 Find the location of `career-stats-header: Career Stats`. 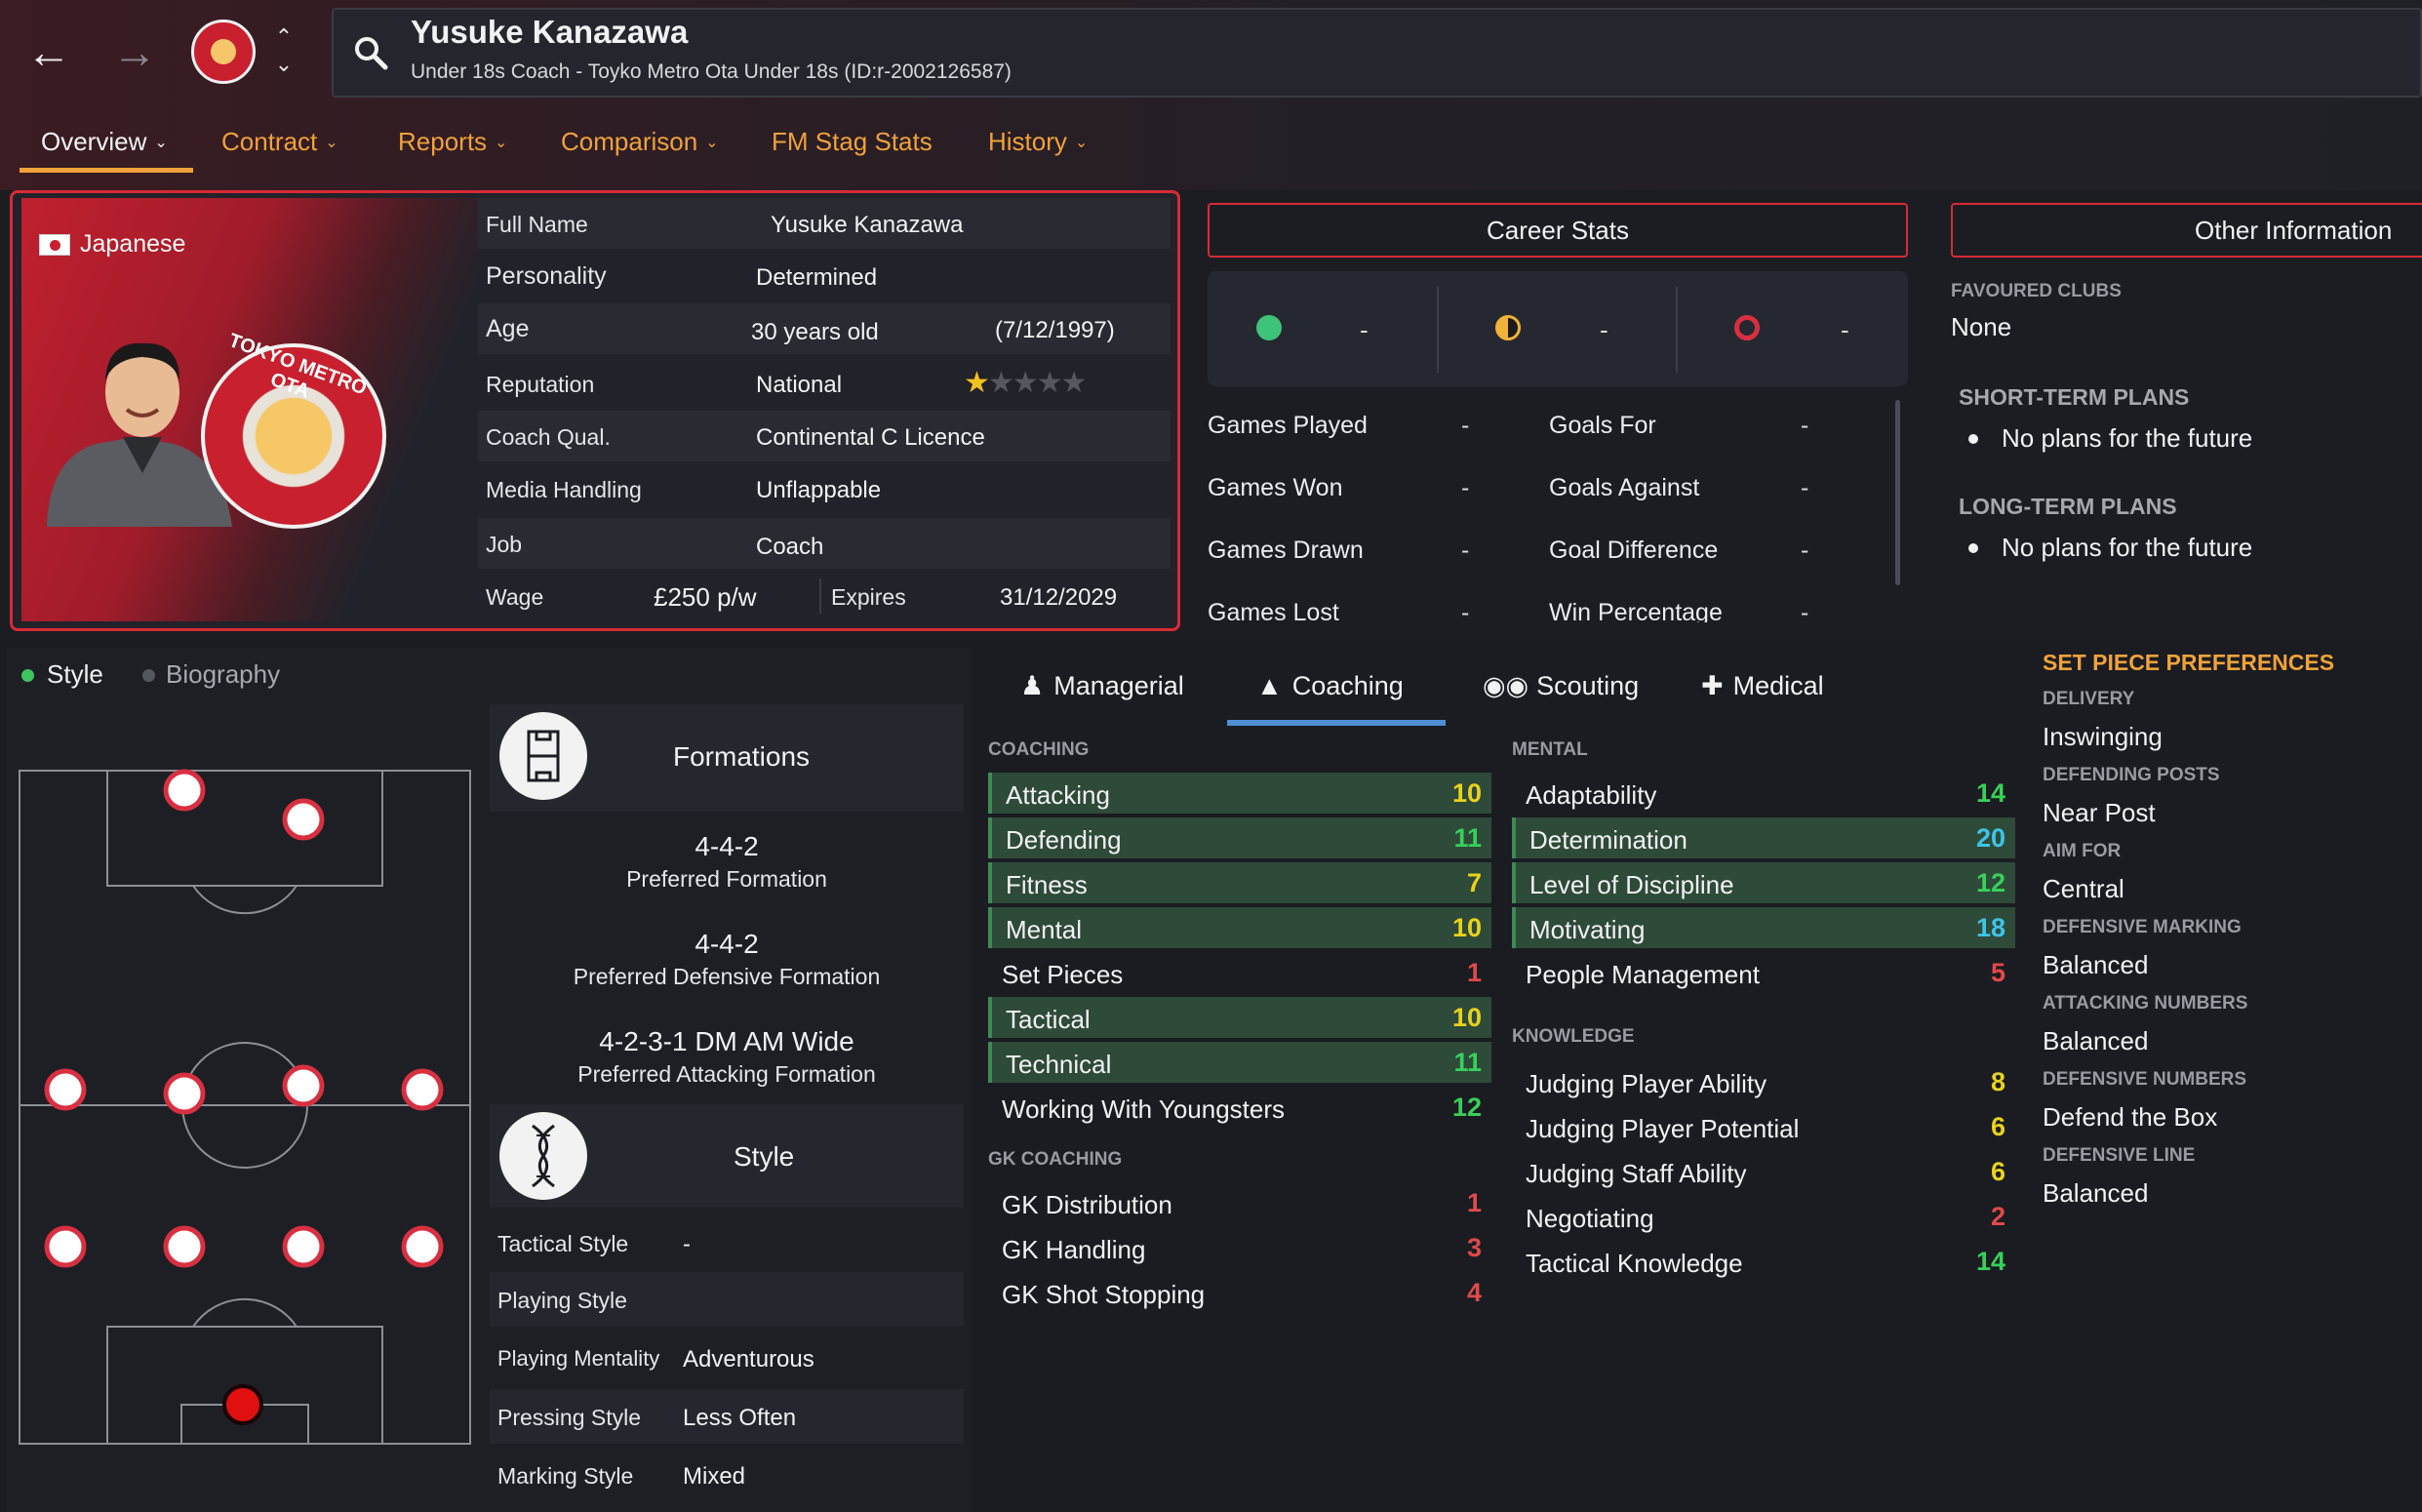

career-stats-header: Career Stats is located at coordinates (1558, 230).